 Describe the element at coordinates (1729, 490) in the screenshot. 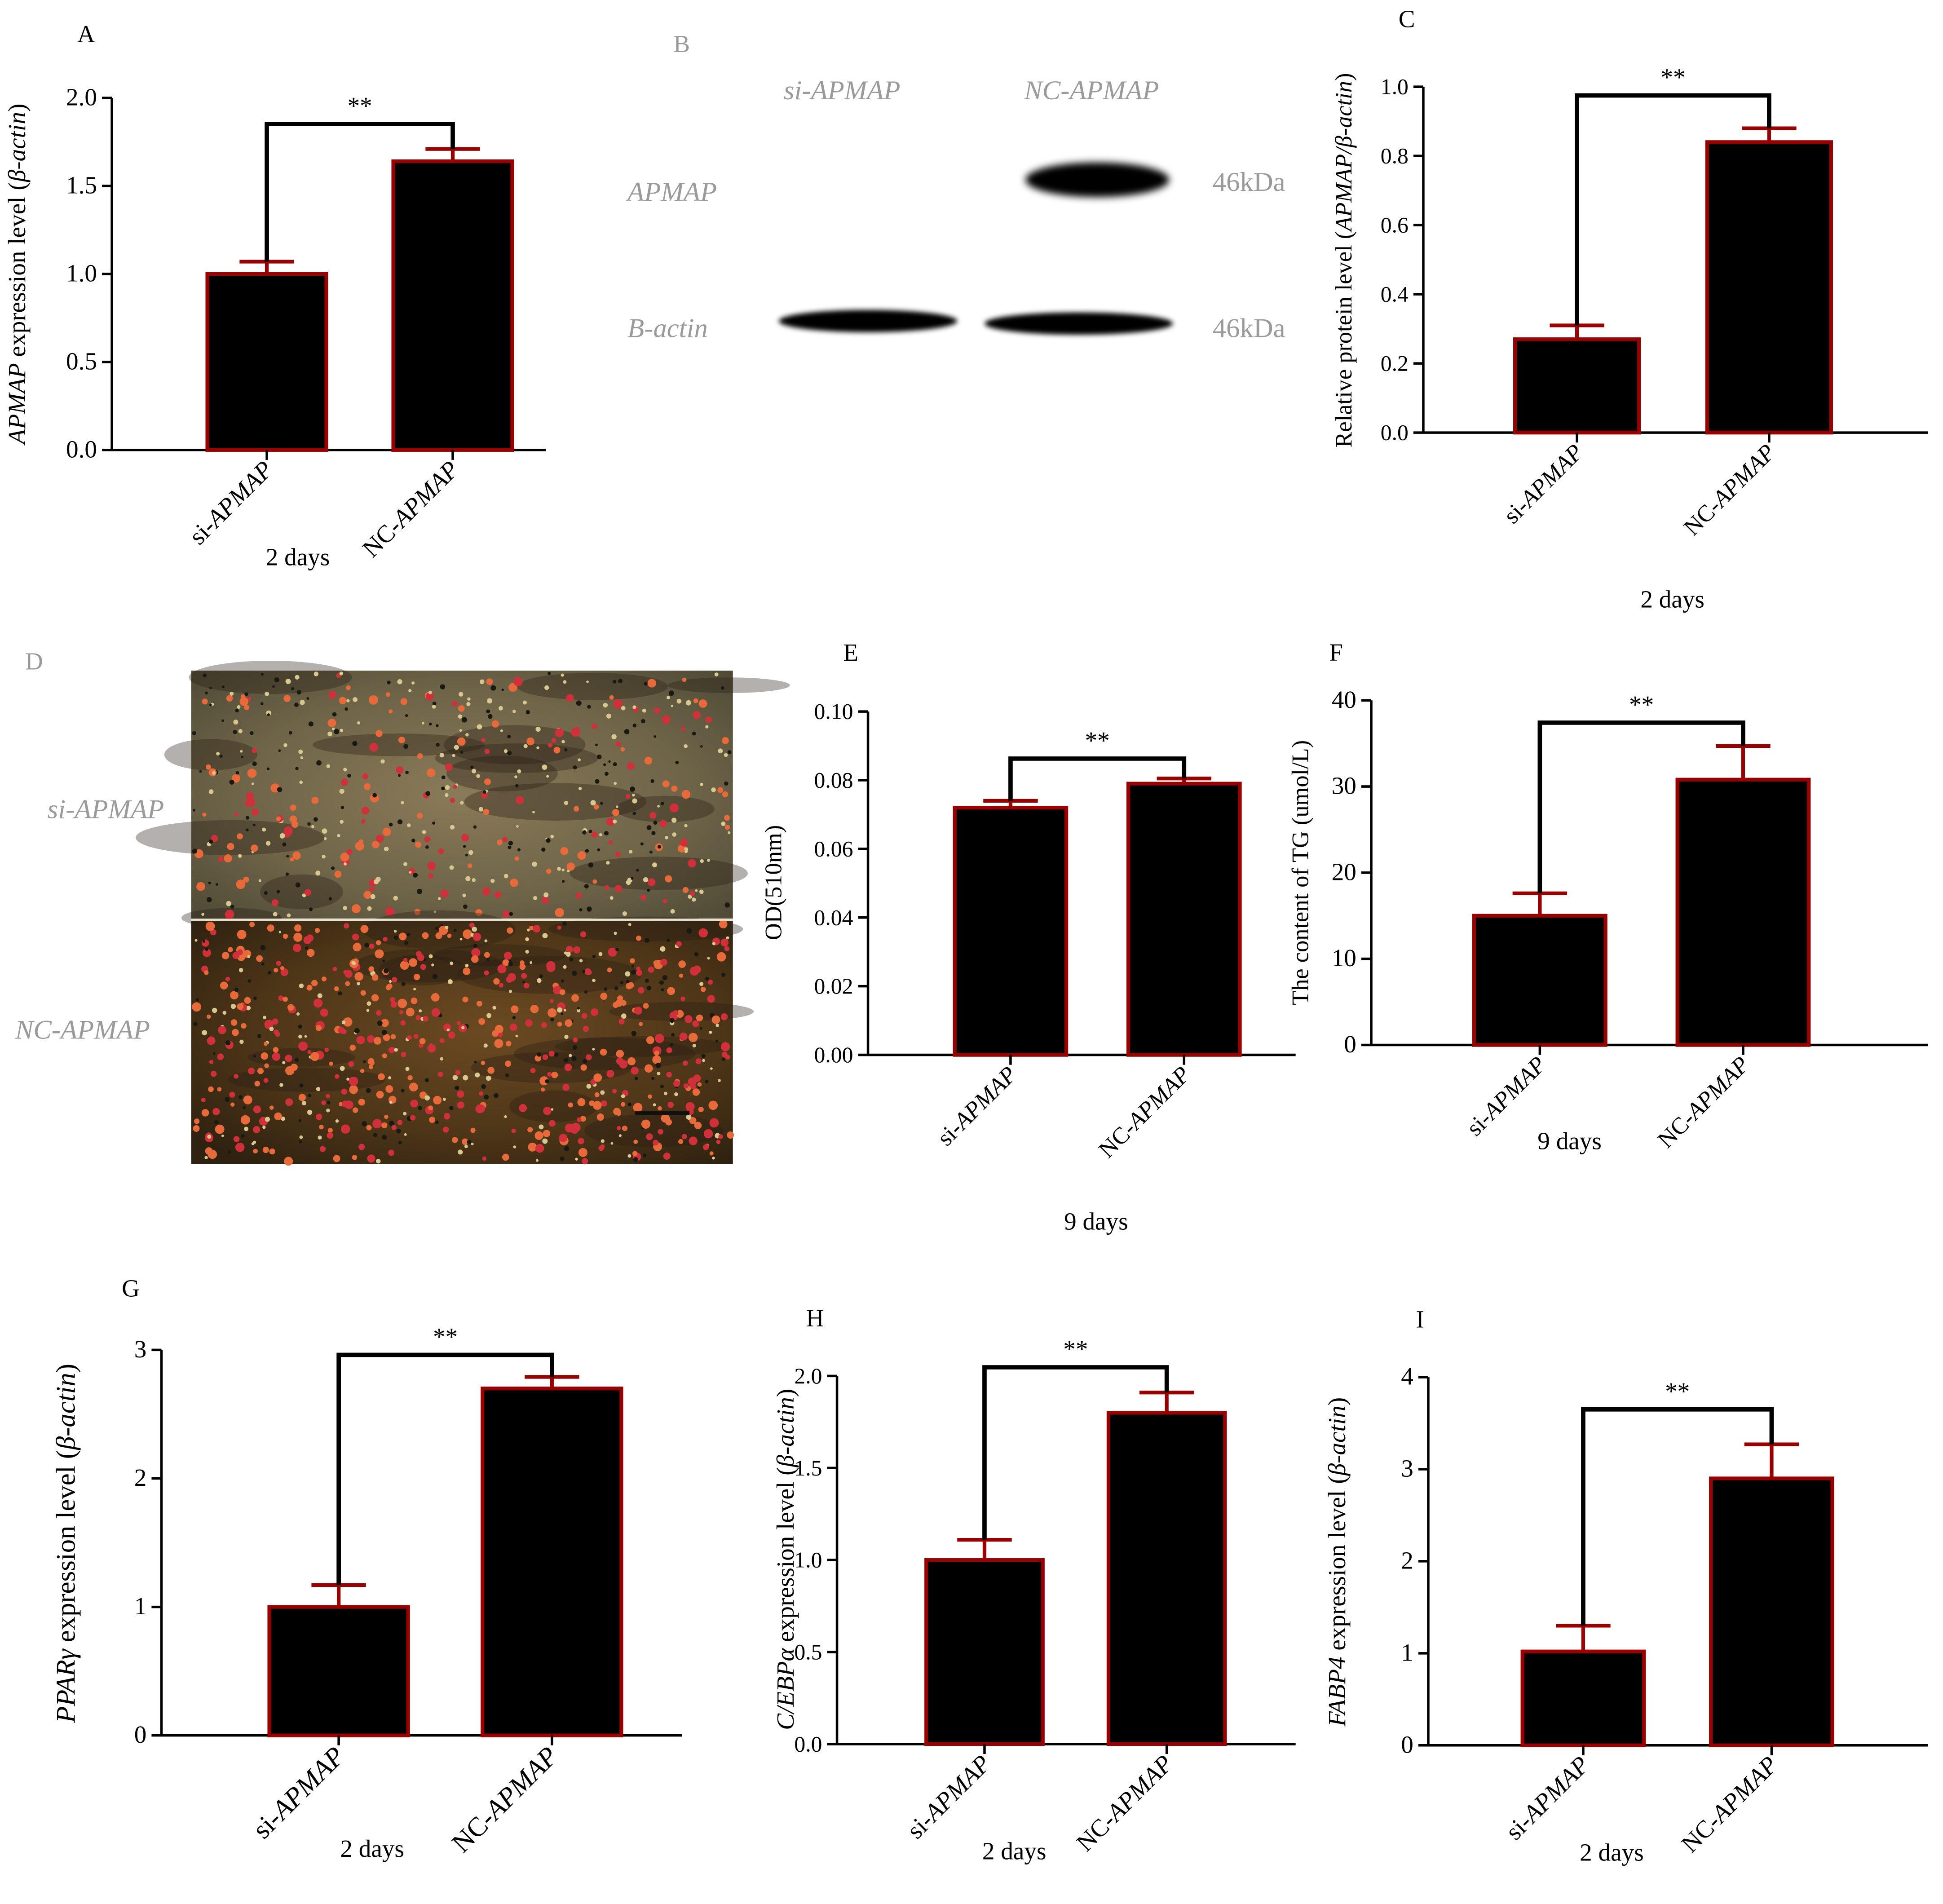

I see `x-category-label: NC-APMAP` at that location.